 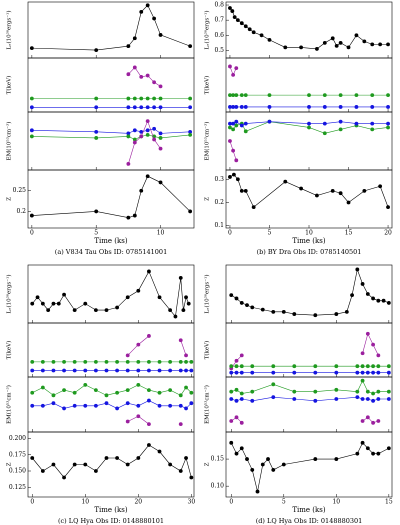 I want to click on x-axis-label: Time (ks), so click(x=308, y=510).